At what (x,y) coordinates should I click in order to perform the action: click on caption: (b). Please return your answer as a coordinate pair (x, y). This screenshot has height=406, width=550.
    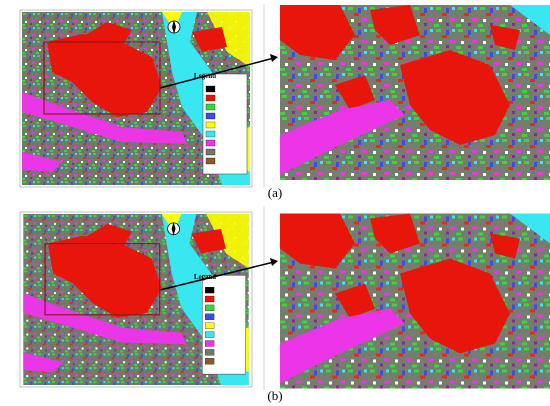
    Looking at the image, I should click on (274, 395).